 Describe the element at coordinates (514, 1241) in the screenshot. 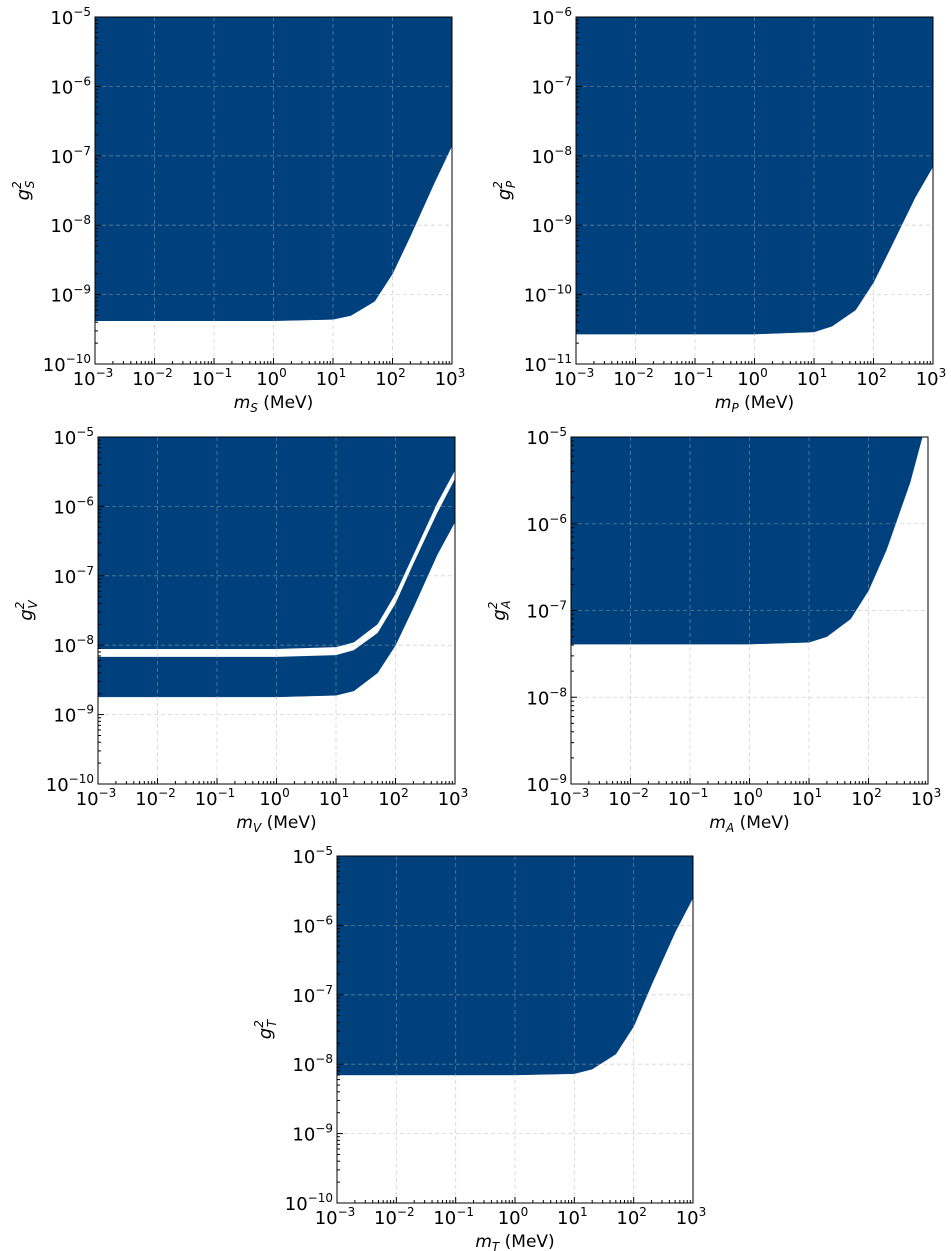

I see `x-axis-label: mT (MeV)` at that location.